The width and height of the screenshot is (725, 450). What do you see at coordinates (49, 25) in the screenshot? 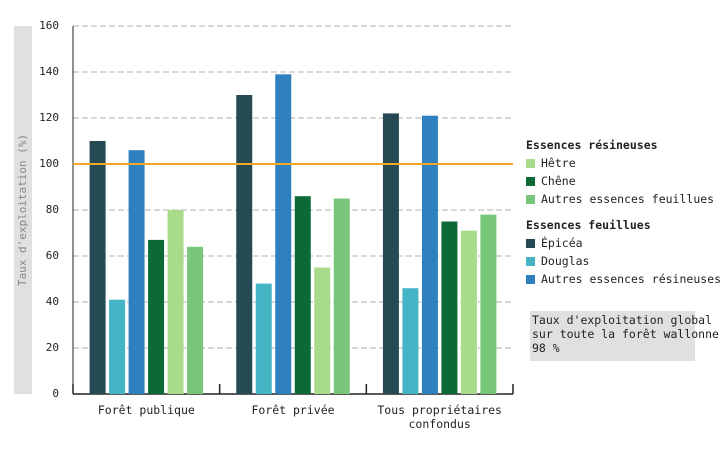
I see `y-tick-label: 160` at bounding box center [49, 25].